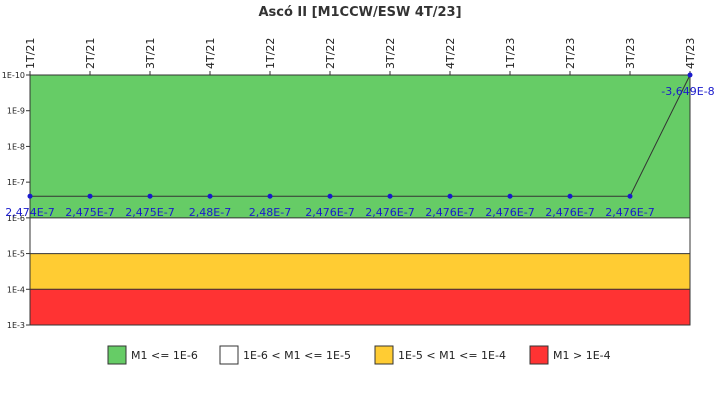  I want to click on y-tick-label: 1E-10, so click(13, 75).